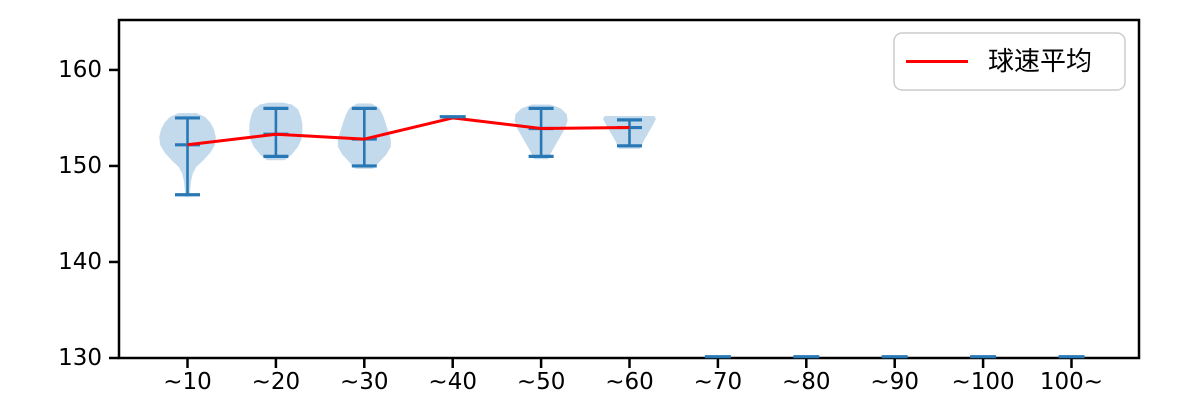 This screenshot has height=404, width=1200. I want to click on x-tick-label: ~70, so click(718, 382).